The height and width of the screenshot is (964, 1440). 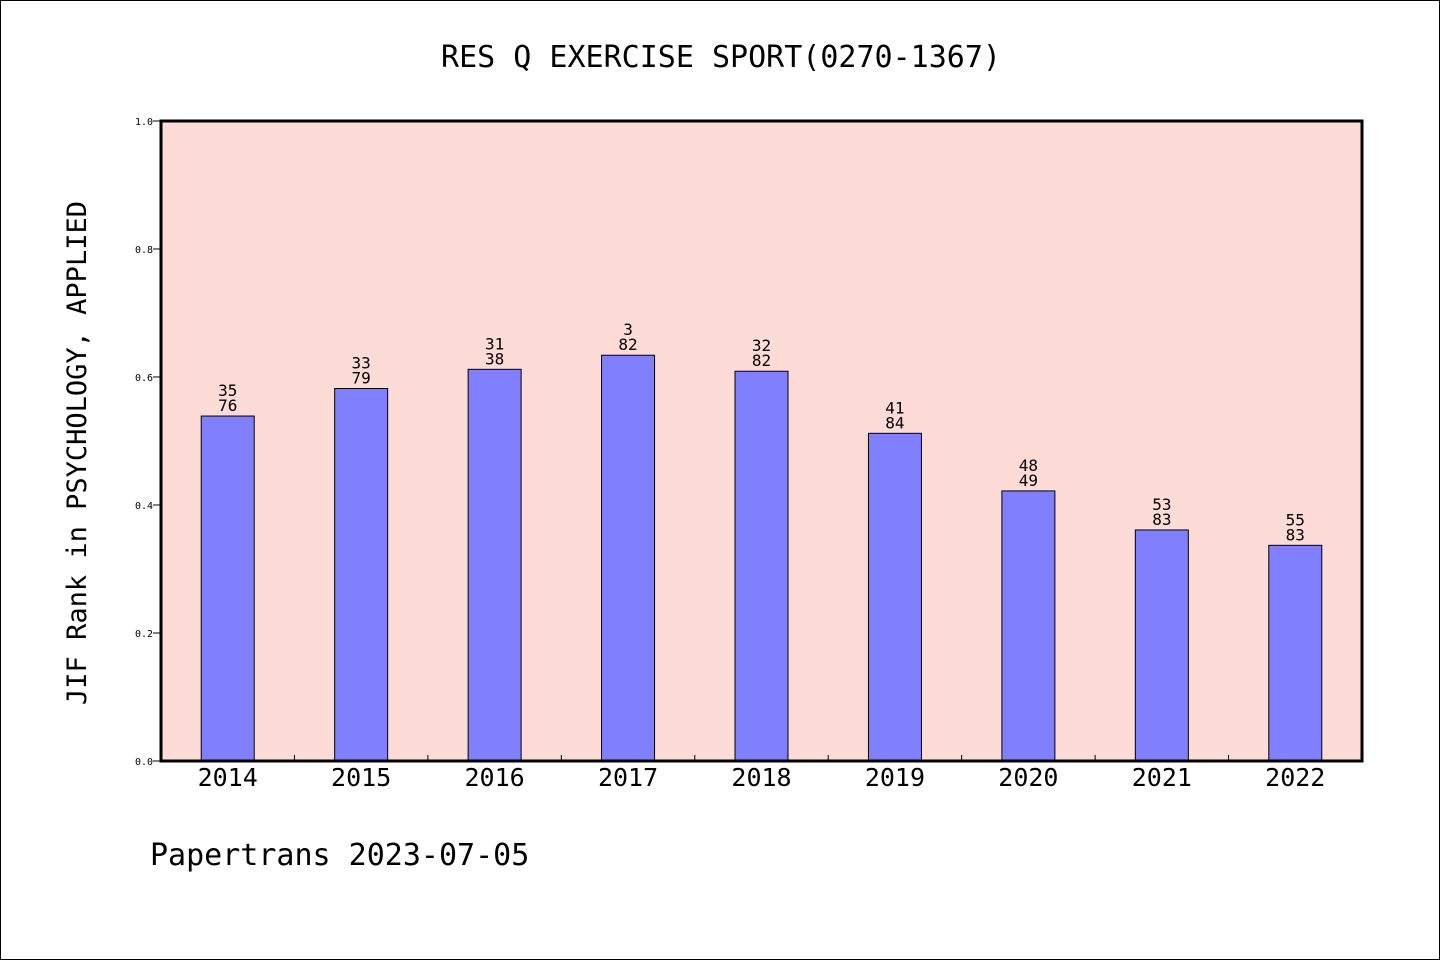 What do you see at coordinates (227, 588) in the screenshot?
I see `bar-2014` at bounding box center [227, 588].